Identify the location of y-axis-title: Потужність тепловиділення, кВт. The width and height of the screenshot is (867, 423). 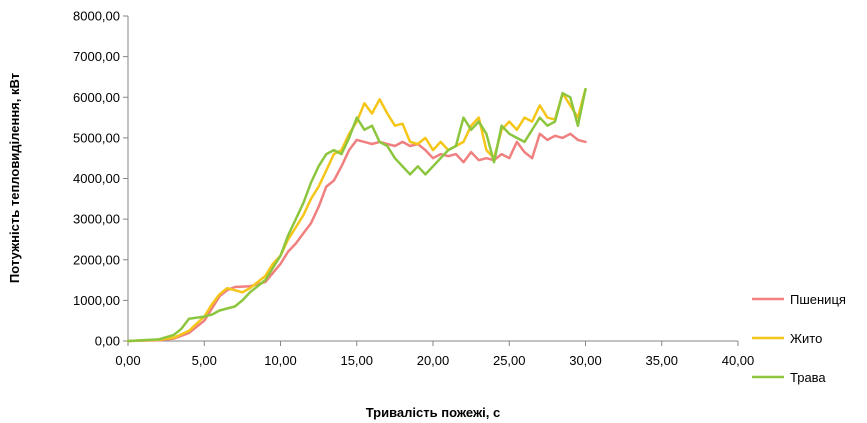
(14, 178).